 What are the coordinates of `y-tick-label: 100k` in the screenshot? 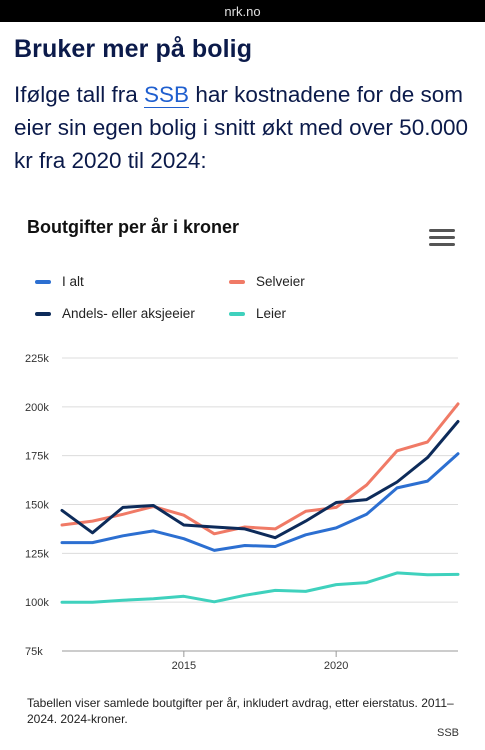 It's located at (37, 603).